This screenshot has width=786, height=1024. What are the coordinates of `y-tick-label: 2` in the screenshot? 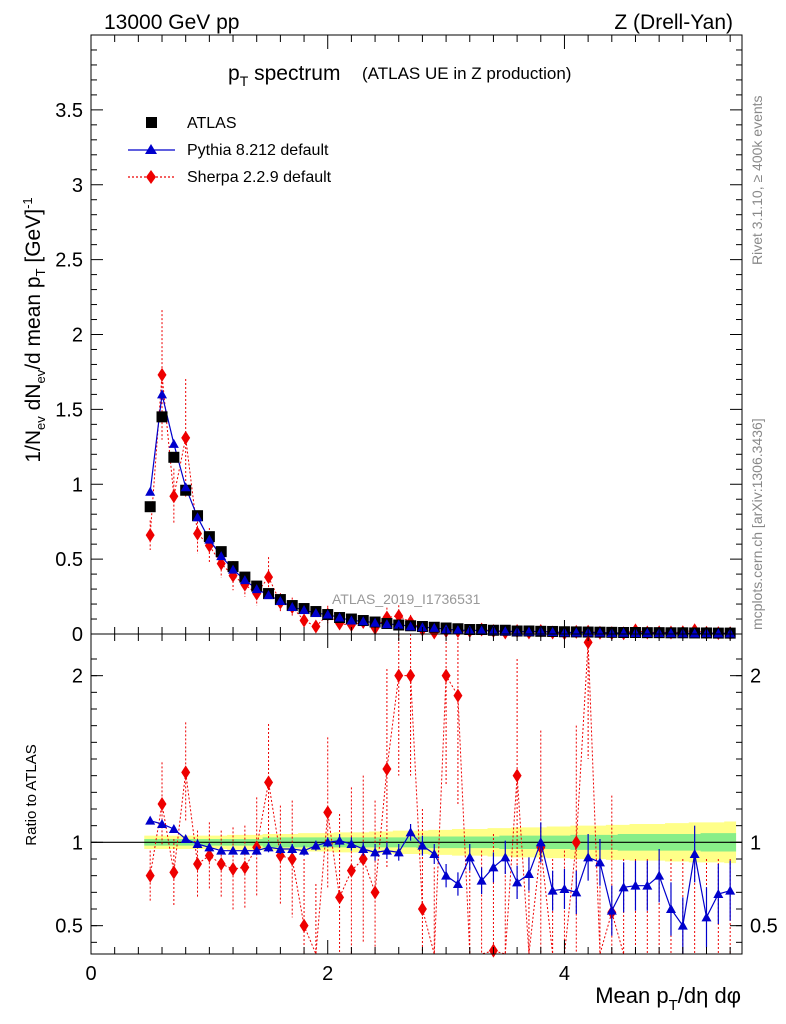 It's located at (77, 336).